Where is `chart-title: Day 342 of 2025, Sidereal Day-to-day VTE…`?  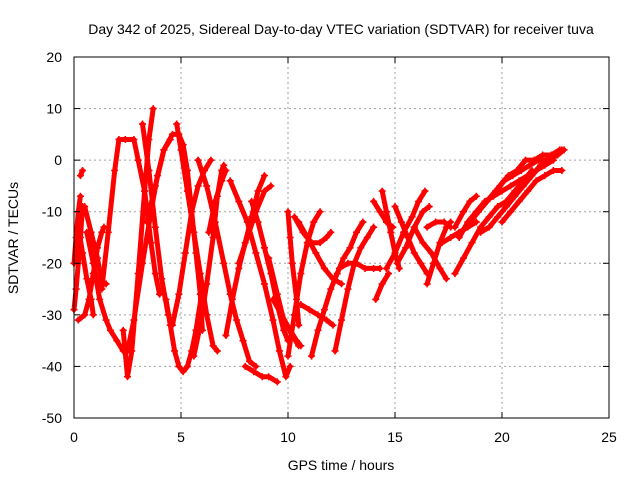
chart-title: Day 342 of 2025, Sidereal Day-to-day VTE… is located at coordinates (341, 29).